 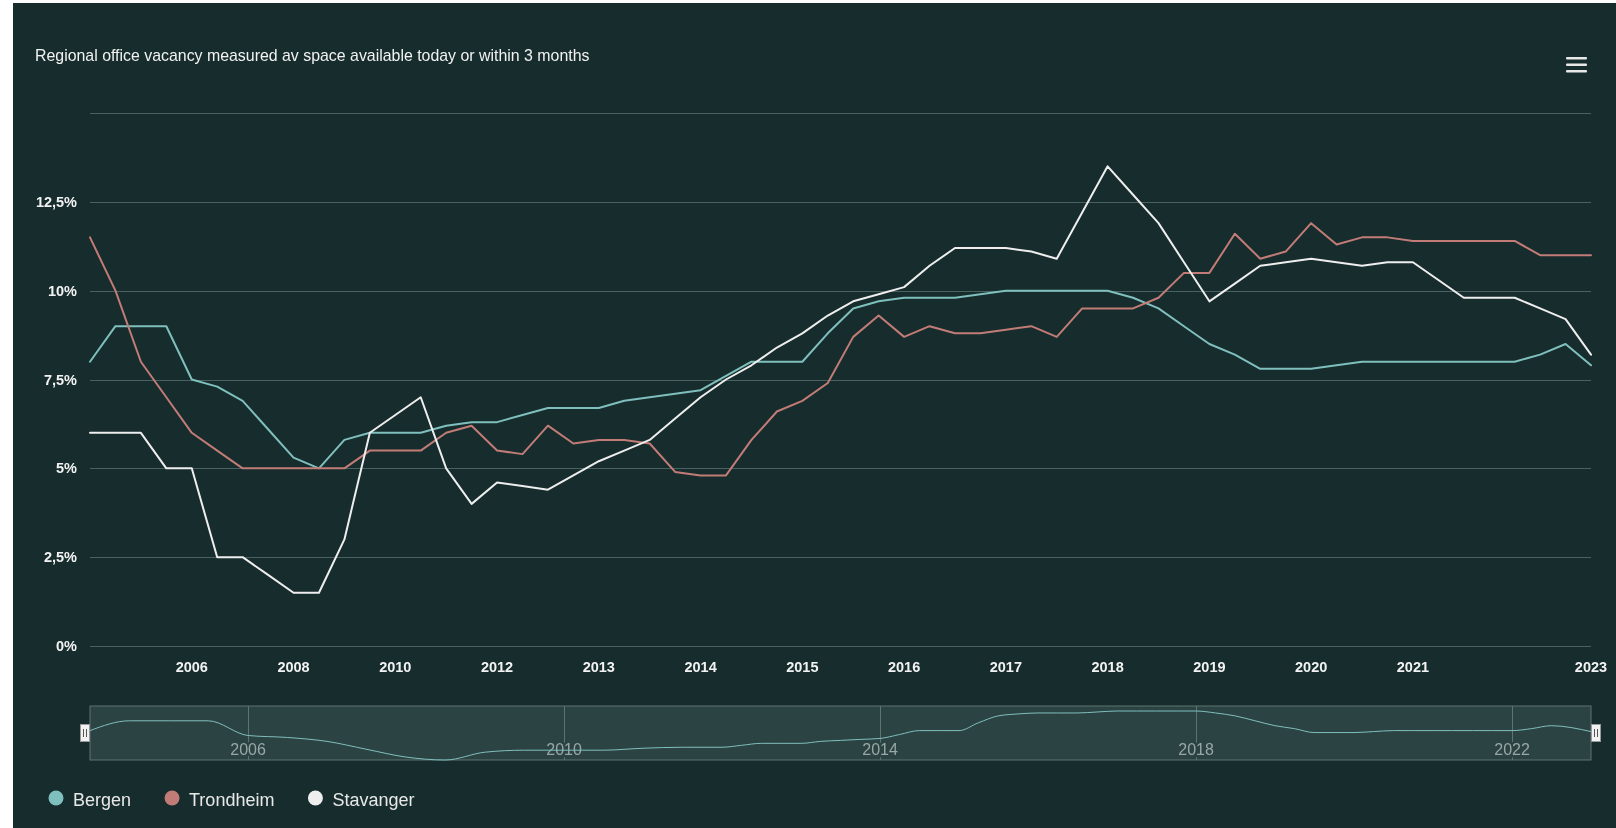 I want to click on legend-label: Stavanger, so click(x=373, y=800).